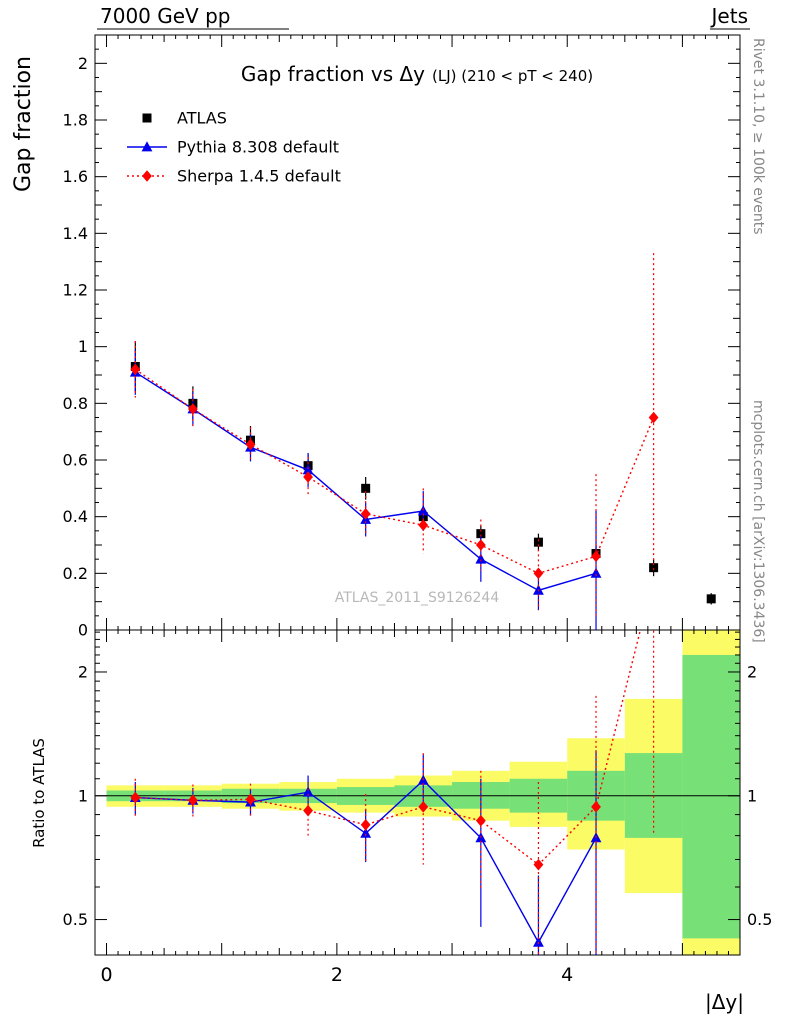 The height and width of the screenshot is (1024, 786). I want to click on y-main-tick-label: 1.2, so click(75, 290).